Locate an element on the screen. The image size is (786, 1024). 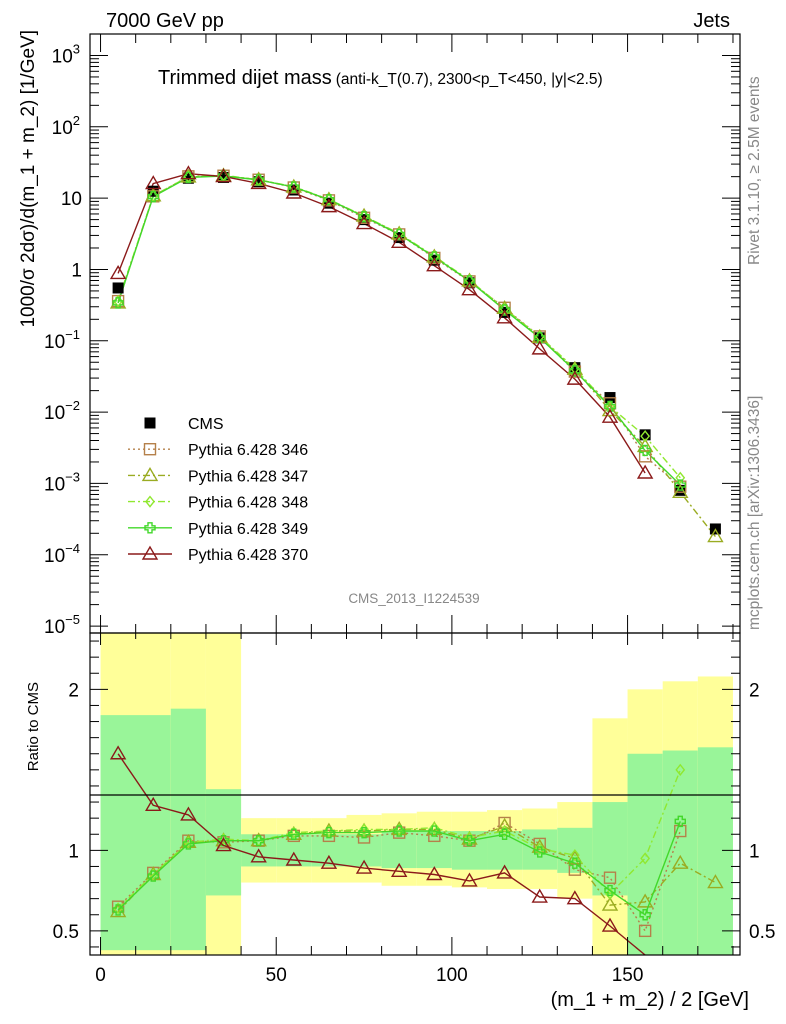
ratio-y-tick-label-left: 1 is located at coordinates (73, 851).